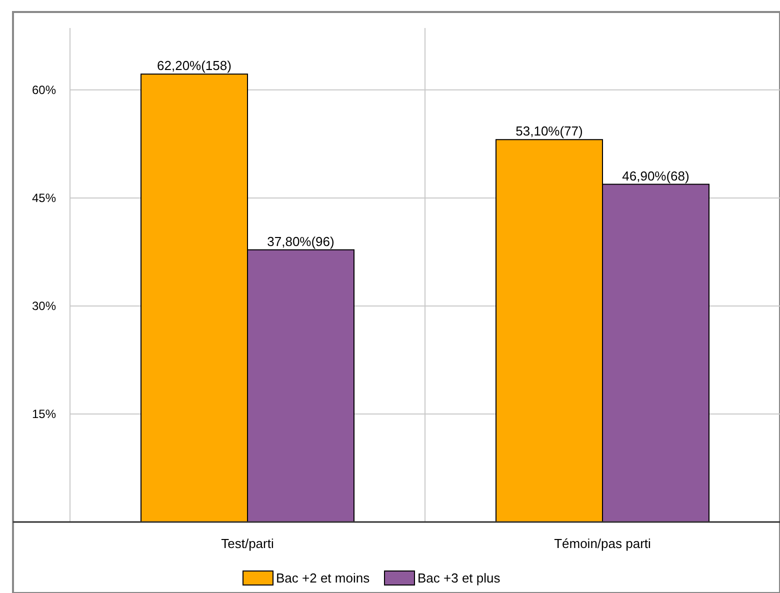  Describe the element at coordinates (549, 131) in the screenshot. I see `data-label: 53,10%(77)` at that location.